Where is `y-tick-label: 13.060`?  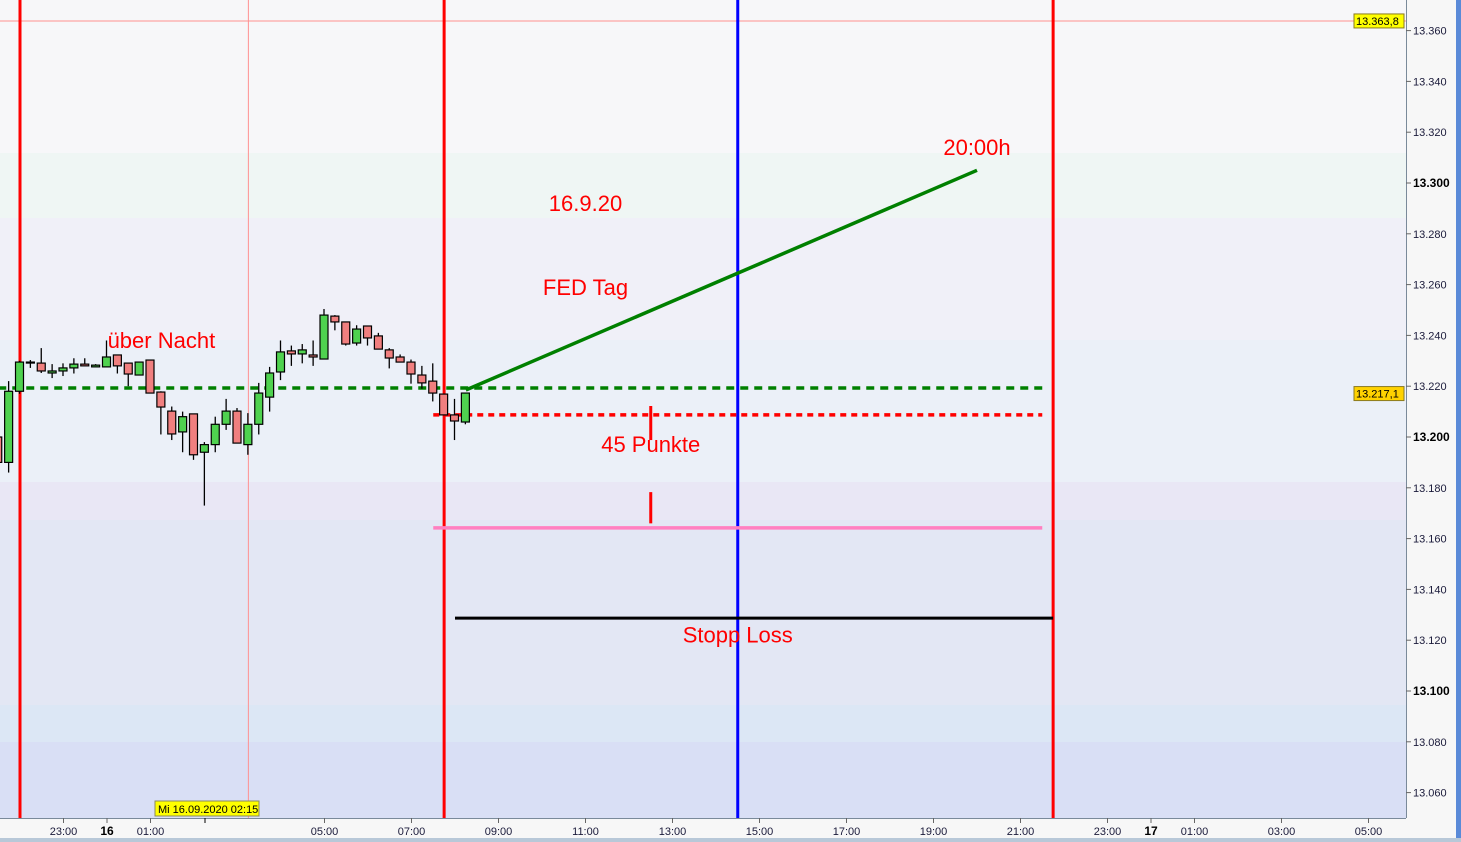 y-tick-label: 13.060 is located at coordinates (1430, 794).